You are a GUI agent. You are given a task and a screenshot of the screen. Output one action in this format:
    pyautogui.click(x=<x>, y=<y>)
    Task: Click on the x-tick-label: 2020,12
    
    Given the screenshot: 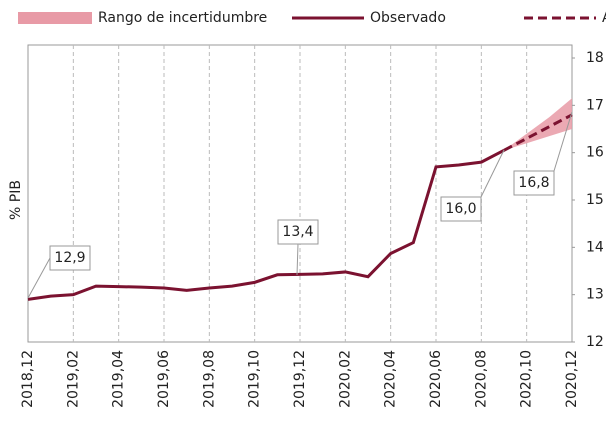 What is the action you would take?
    pyautogui.click(x=572, y=379)
    